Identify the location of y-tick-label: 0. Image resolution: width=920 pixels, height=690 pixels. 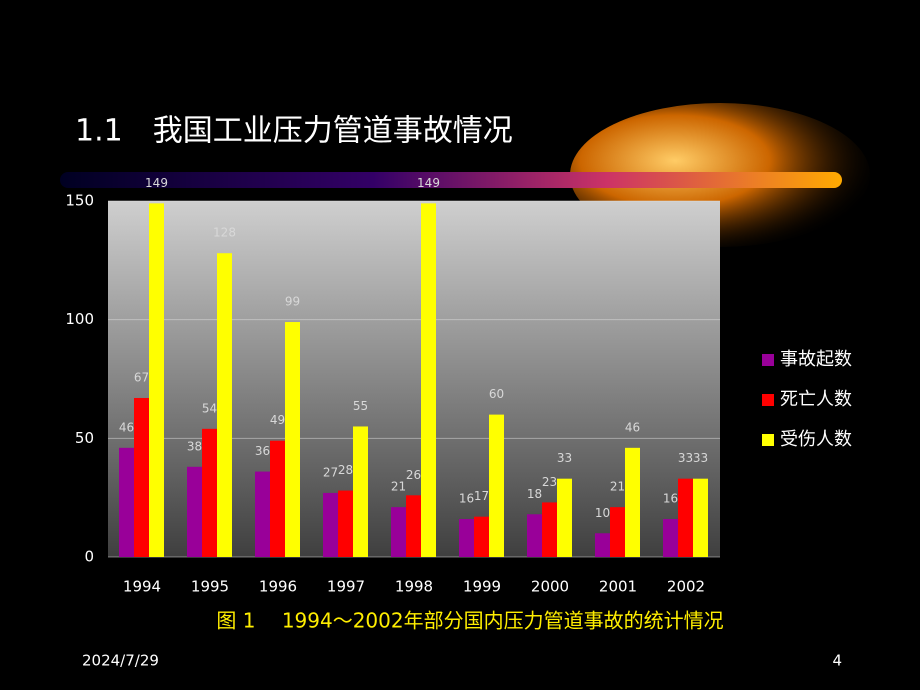
(89, 557).